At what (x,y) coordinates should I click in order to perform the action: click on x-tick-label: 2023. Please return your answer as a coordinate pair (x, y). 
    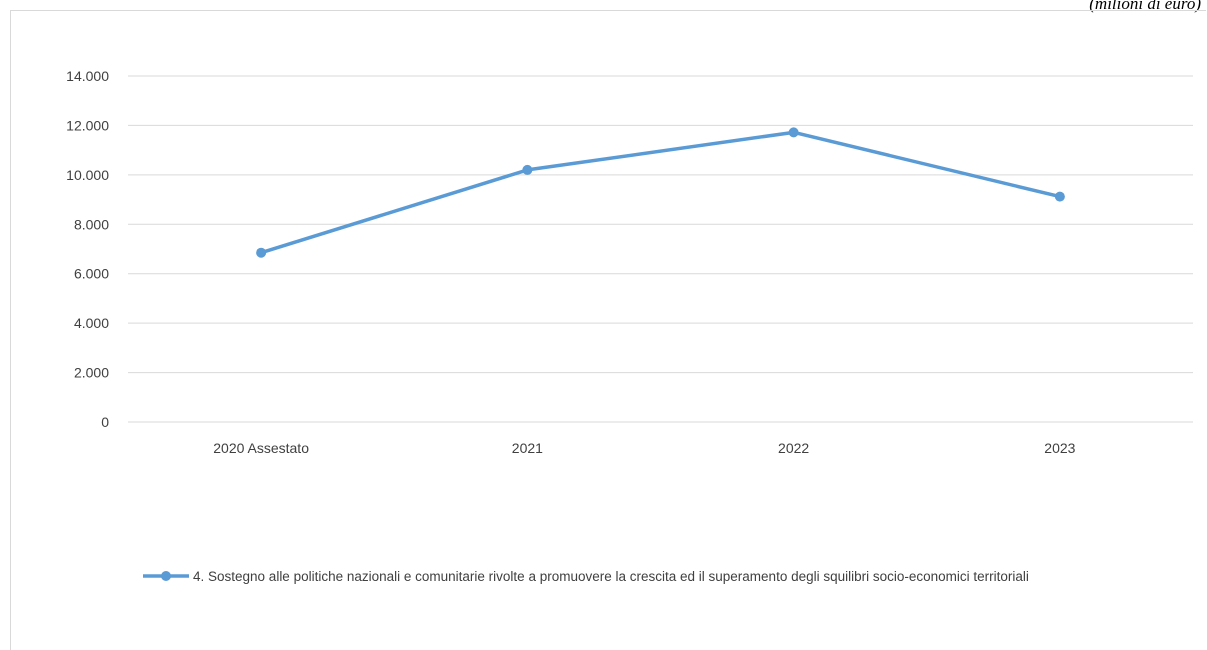
    Looking at the image, I should click on (1059, 448).